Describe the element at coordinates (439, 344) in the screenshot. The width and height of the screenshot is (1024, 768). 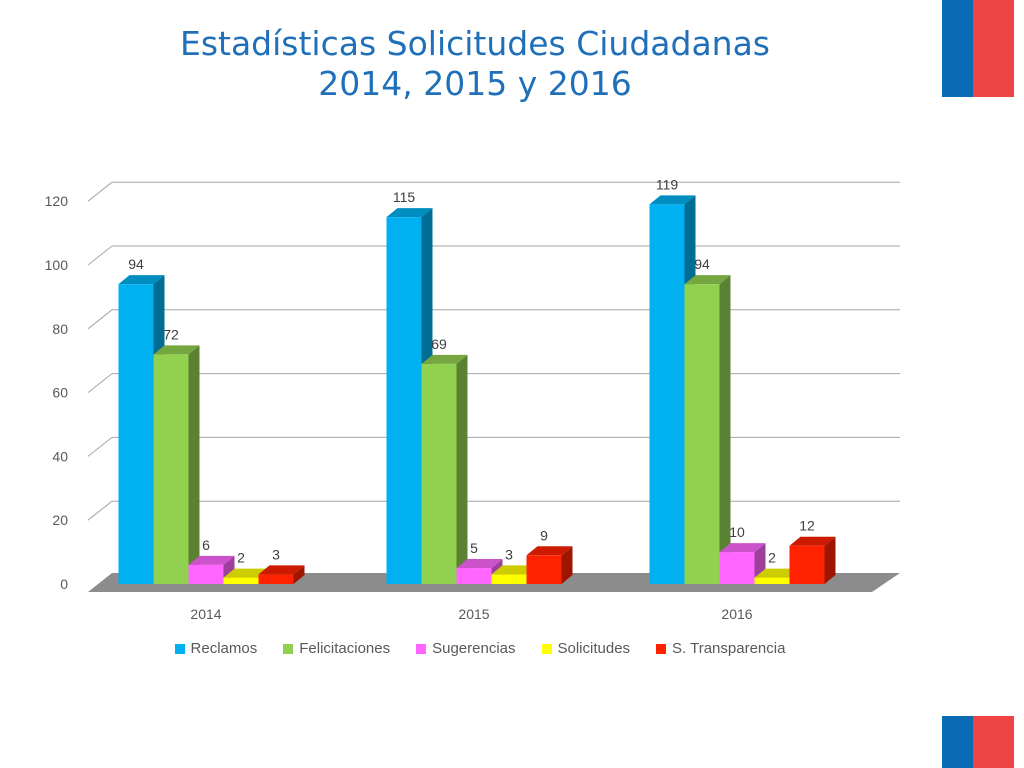
I see `data-label: 69` at that location.